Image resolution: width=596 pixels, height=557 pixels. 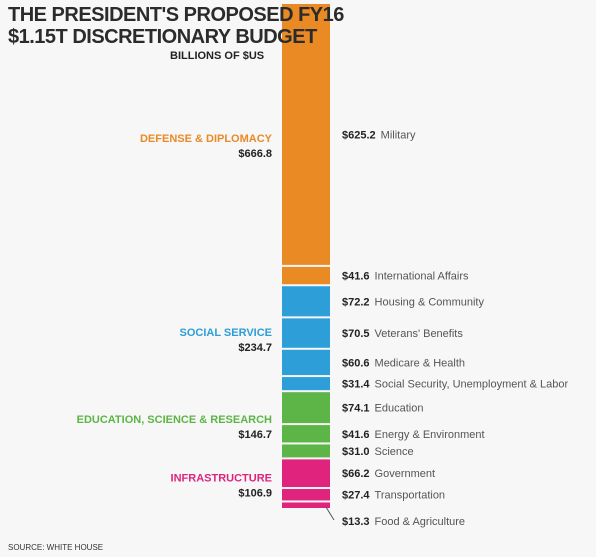 What do you see at coordinates (255, 348) in the screenshot?
I see `group-total-label: $234.7` at bounding box center [255, 348].